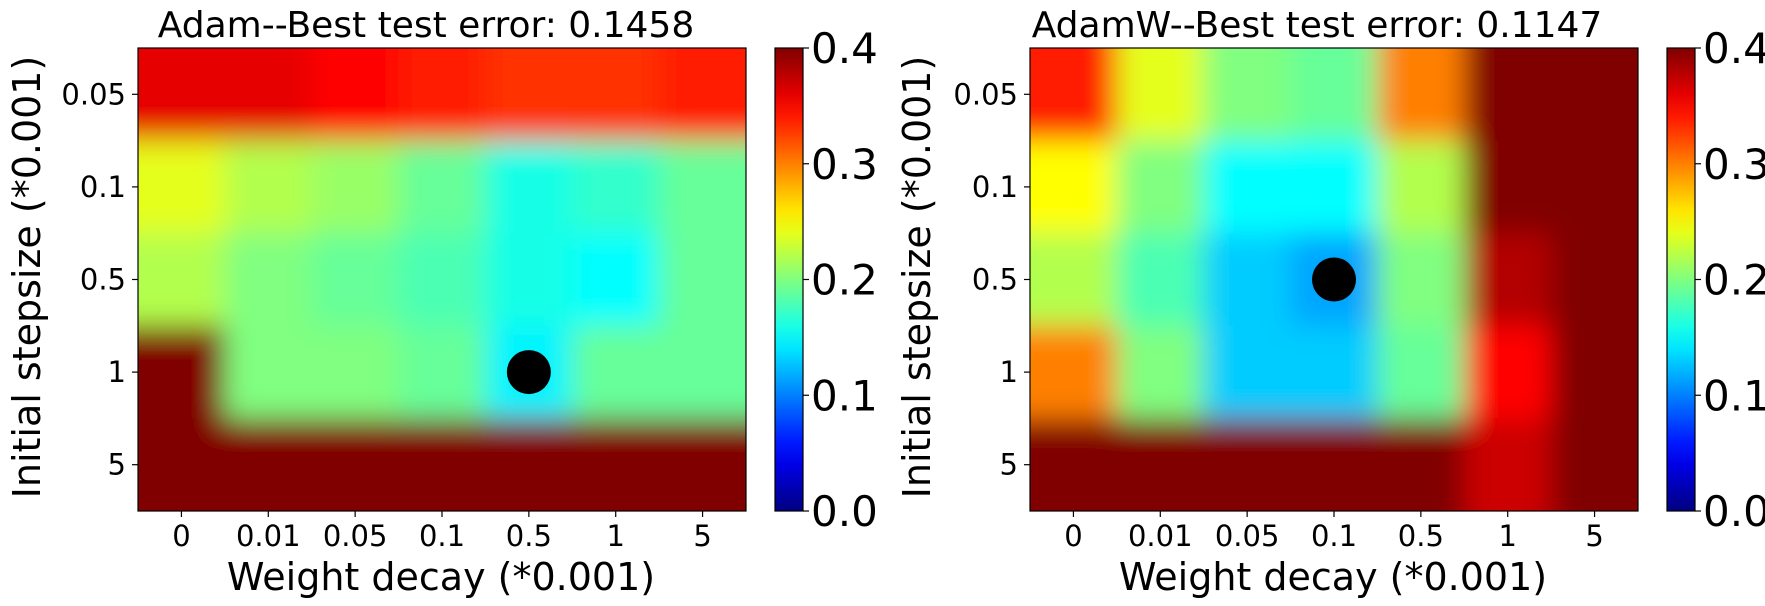 Image resolution: width=1765 pixels, height=606 pixels. What do you see at coordinates (1317, 25) in the screenshot?
I see `chart-title: AdamW--Best test error: 0.1147` at bounding box center [1317, 25].